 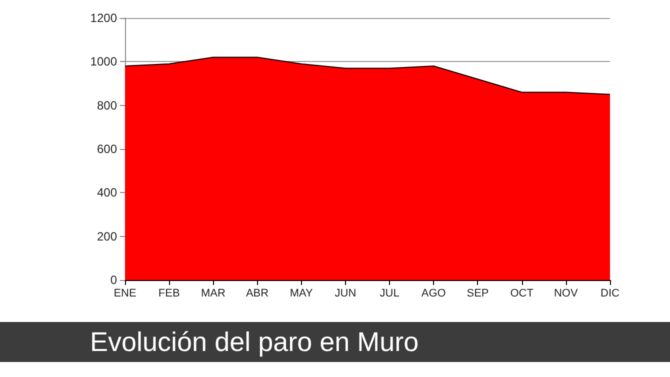 What do you see at coordinates (107, 236) in the screenshot?
I see `y-tick-label: 200` at bounding box center [107, 236].